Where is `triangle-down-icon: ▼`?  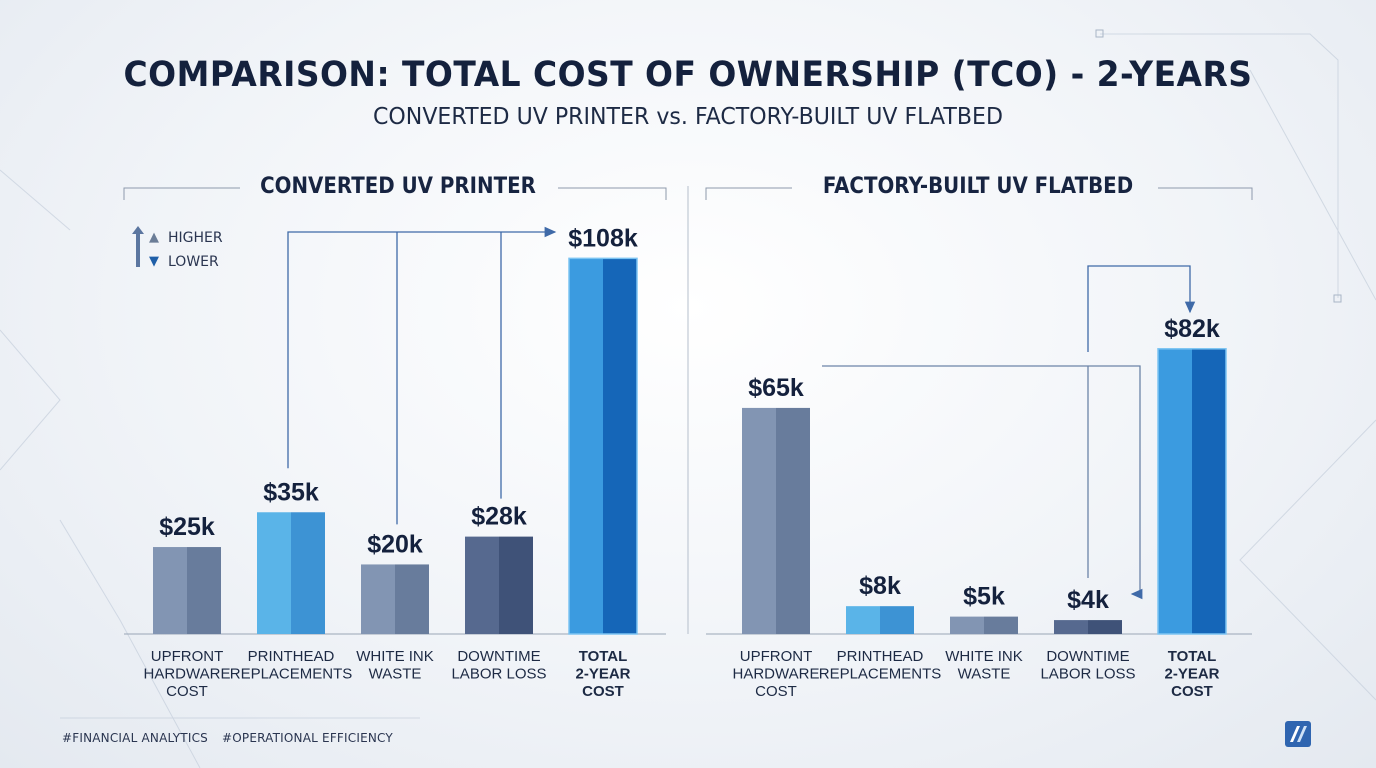
triangle-down-icon: ▼ is located at coordinates (154, 261).